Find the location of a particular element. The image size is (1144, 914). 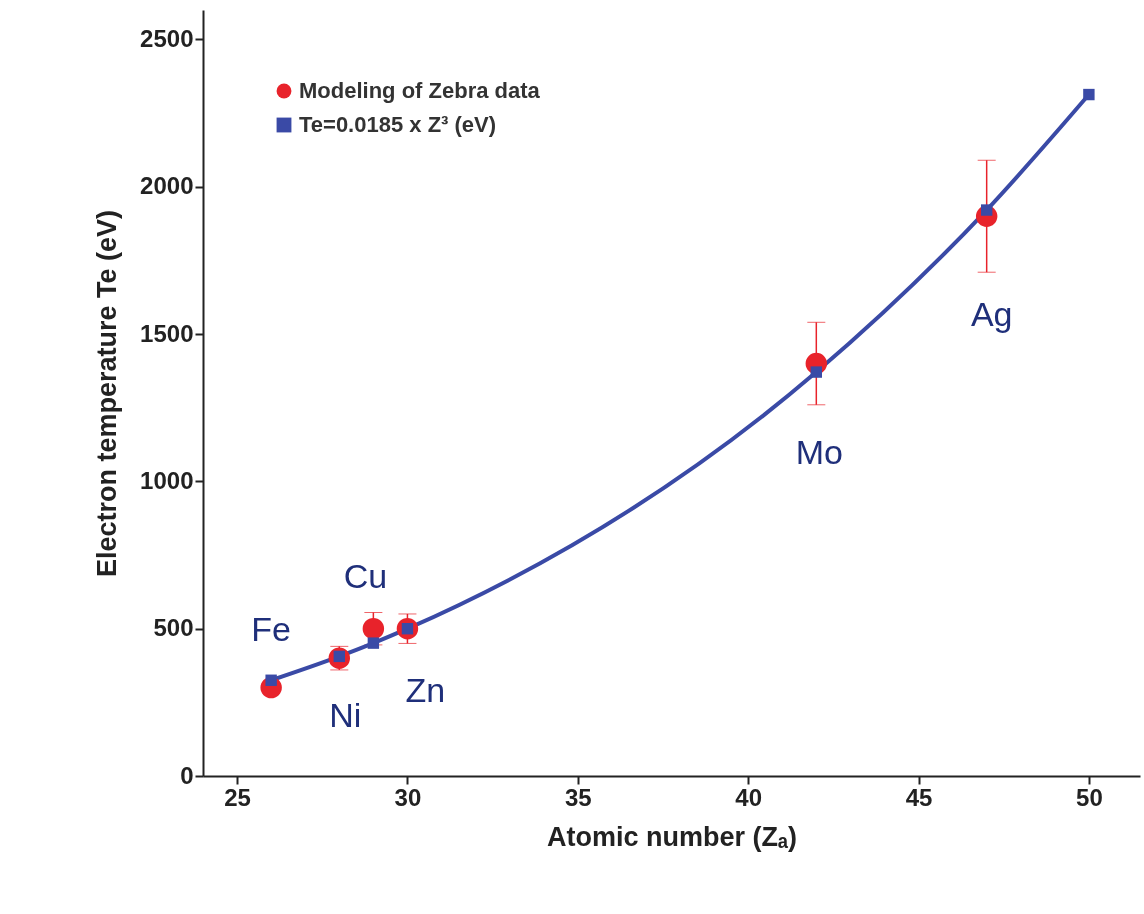

legend-label: Te=0.0185 x Z³ (eV) is located at coordinates (398, 124).